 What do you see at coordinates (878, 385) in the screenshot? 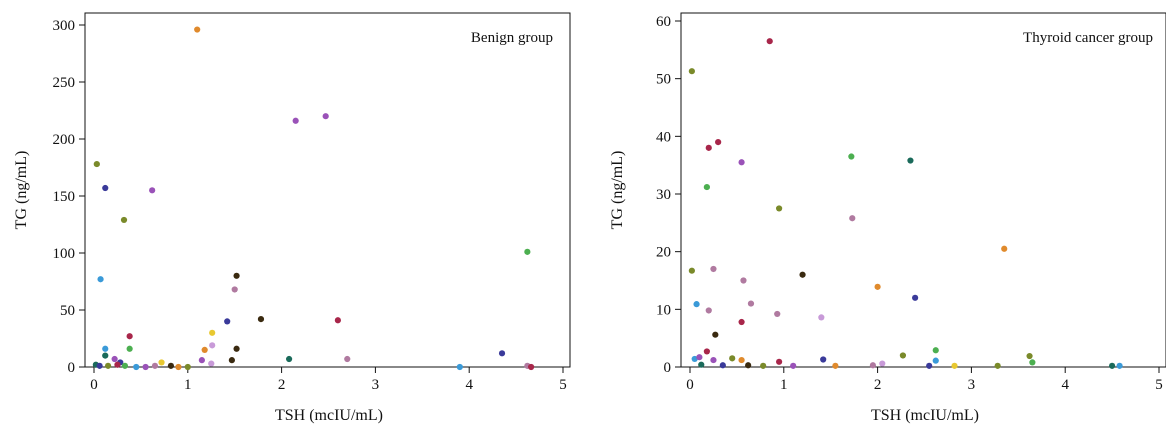
I see `x-tick-label: 2` at bounding box center [878, 385].